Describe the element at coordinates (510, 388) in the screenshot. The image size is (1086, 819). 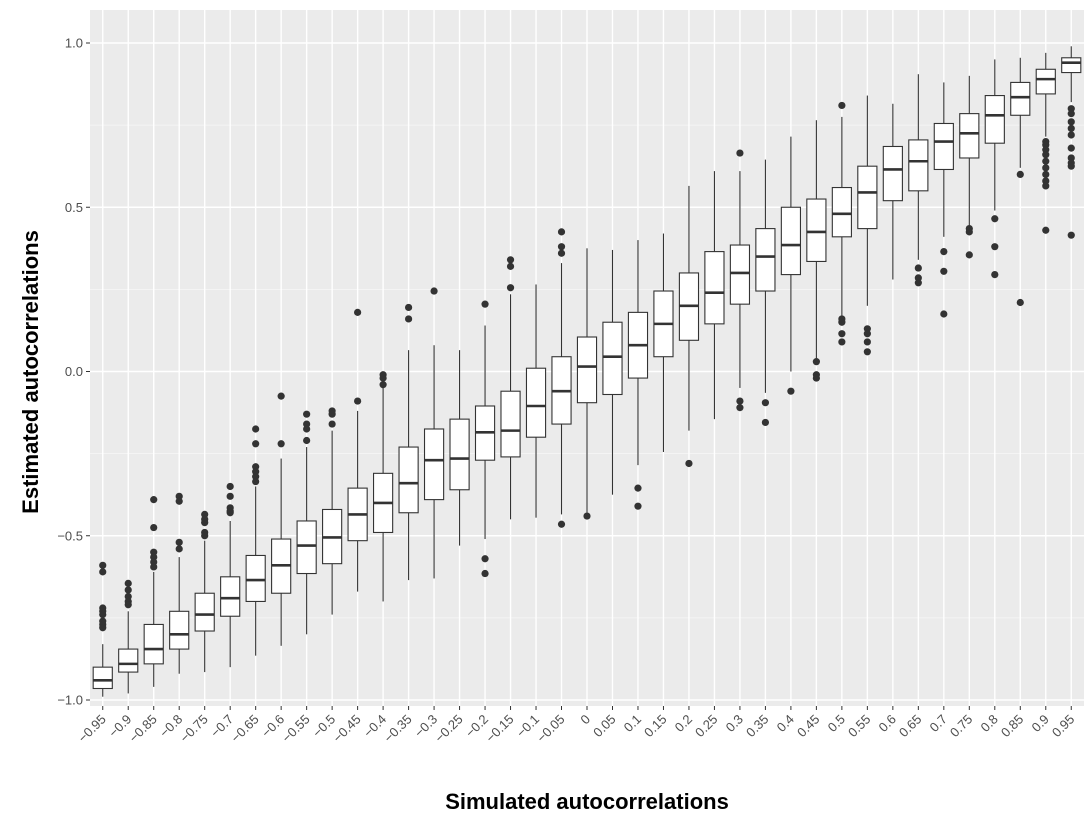
I see `box--0.15` at that location.